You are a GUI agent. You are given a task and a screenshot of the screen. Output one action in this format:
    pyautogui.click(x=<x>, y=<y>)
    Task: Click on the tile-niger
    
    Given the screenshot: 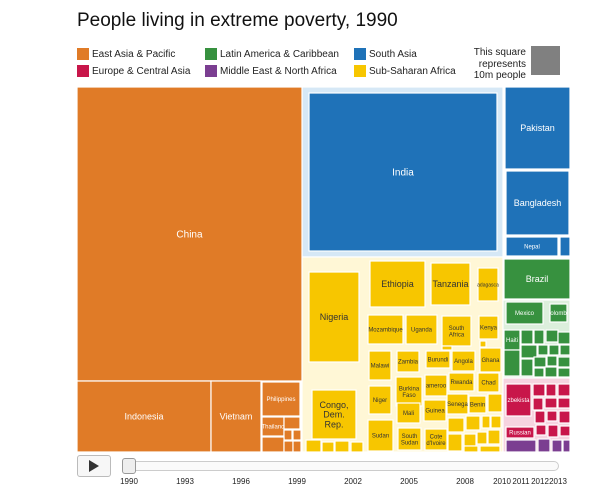 What is the action you would take?
    pyautogui.click(x=380, y=400)
    